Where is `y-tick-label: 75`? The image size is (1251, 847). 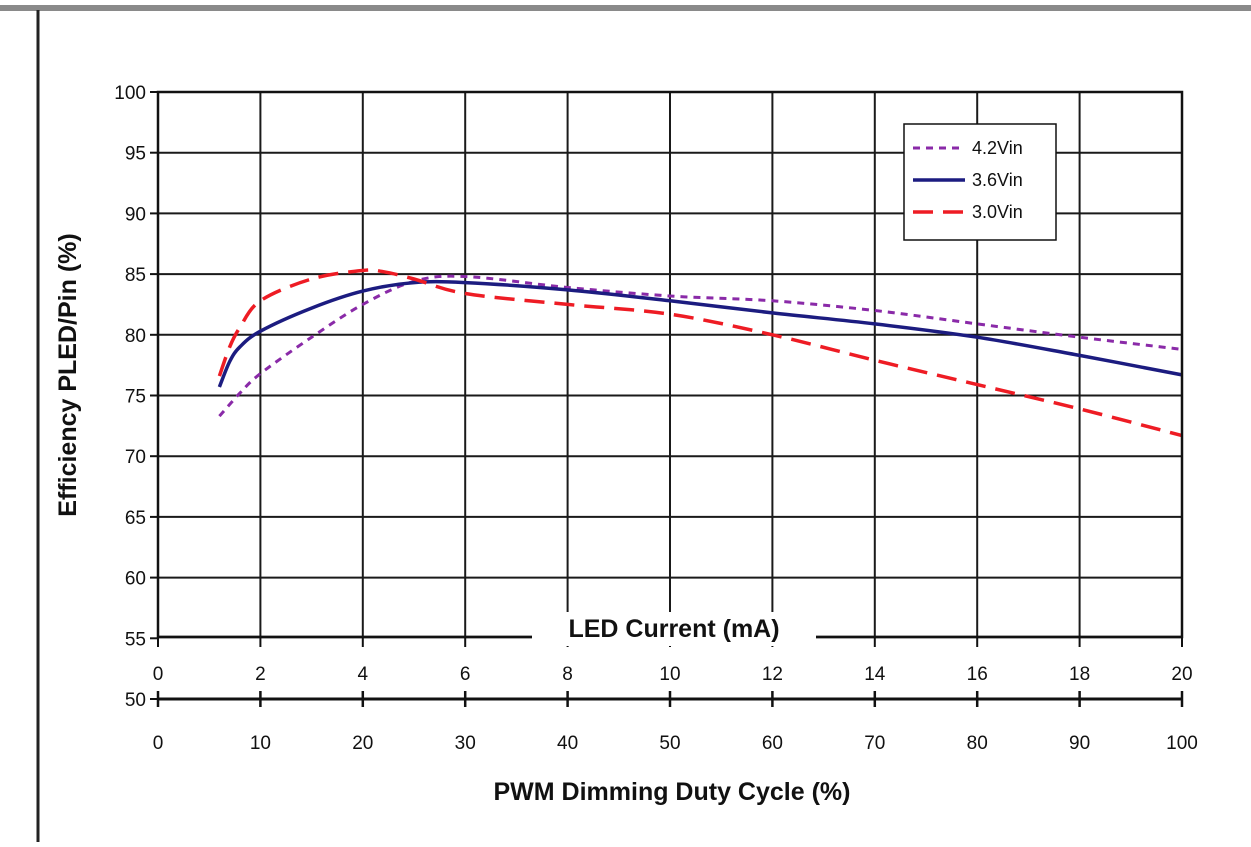 y-tick-label: 75 is located at coordinates (135, 397).